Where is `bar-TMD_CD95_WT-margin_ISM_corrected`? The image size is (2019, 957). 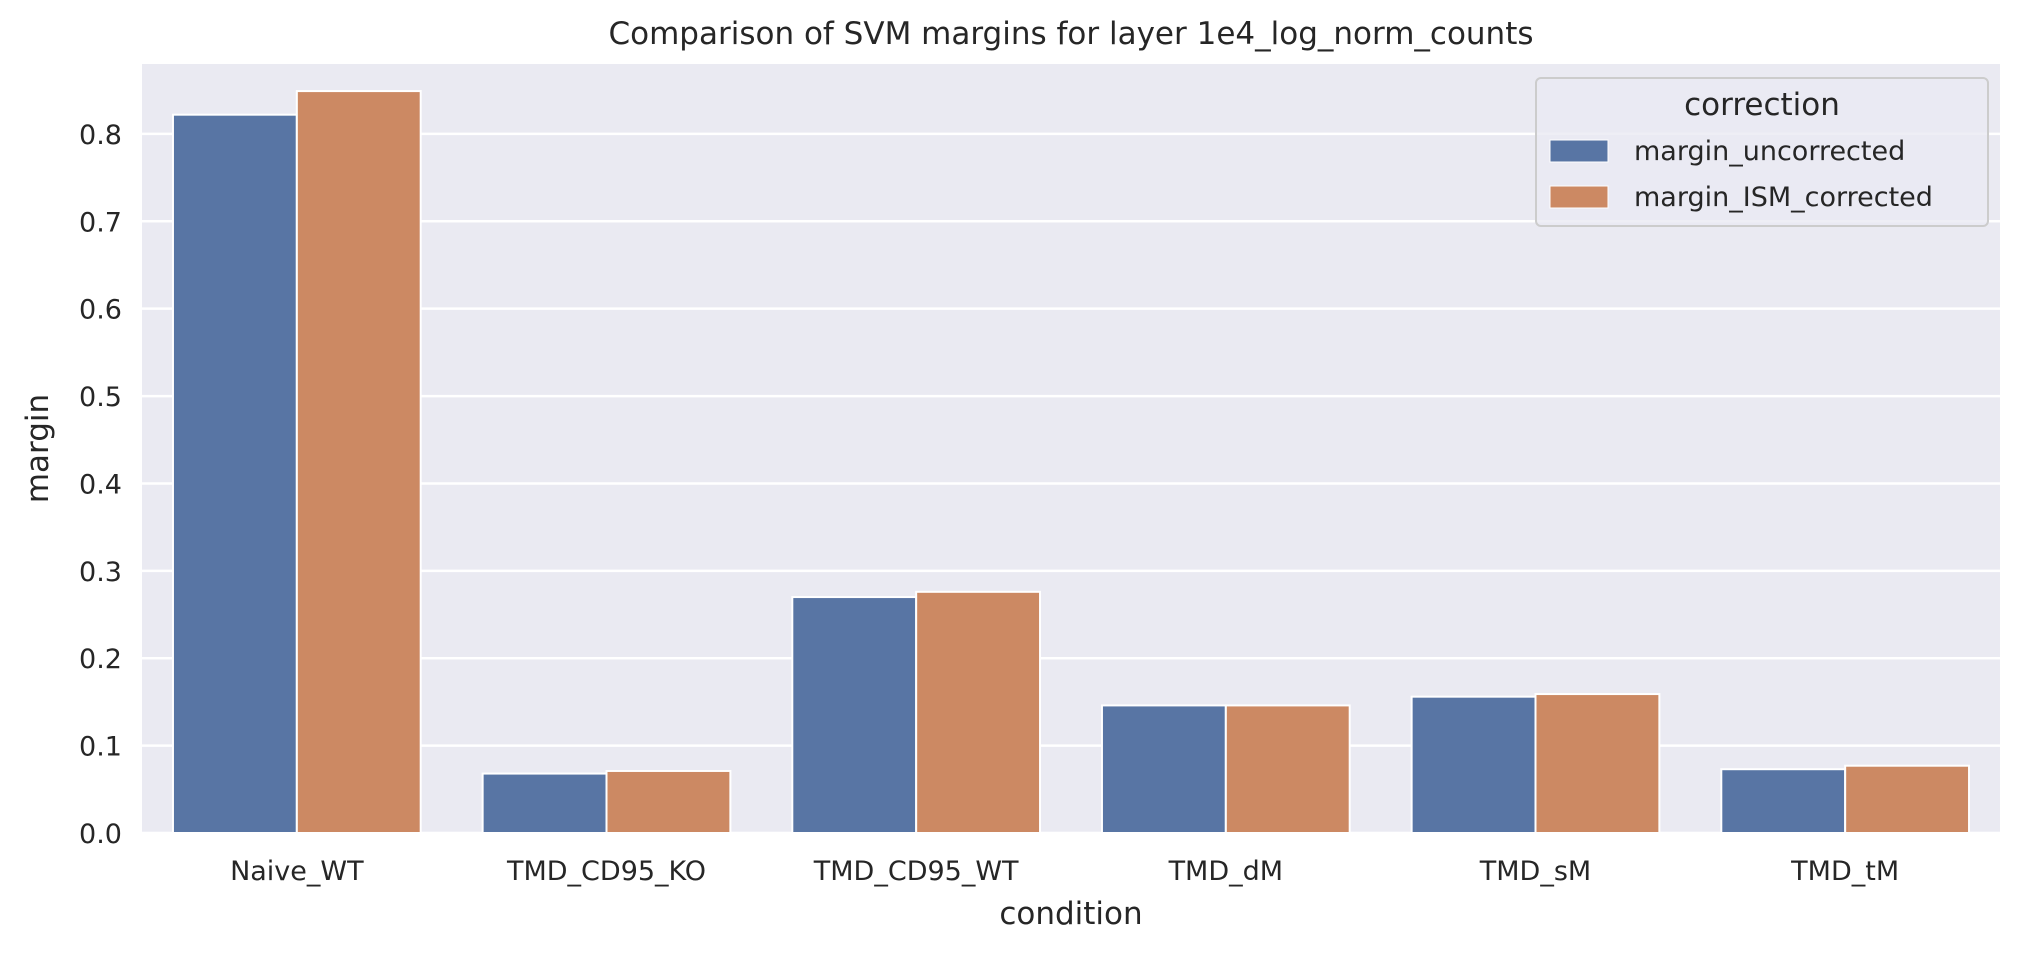 bar-TMD_CD95_WT-margin_ISM_corrected is located at coordinates (978, 712).